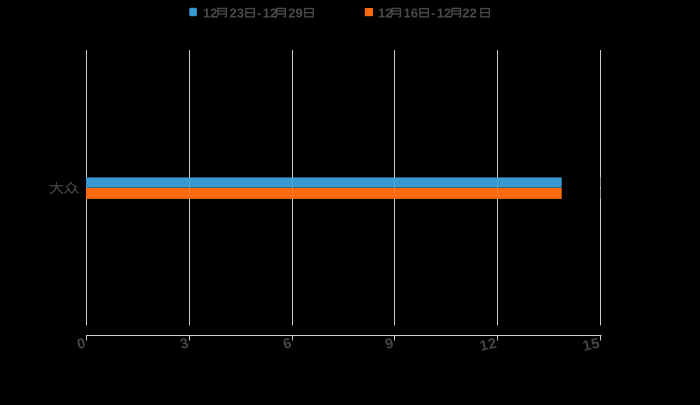 The width and height of the screenshot is (700, 405). I want to click on svg-text: 9, so click(390, 344).